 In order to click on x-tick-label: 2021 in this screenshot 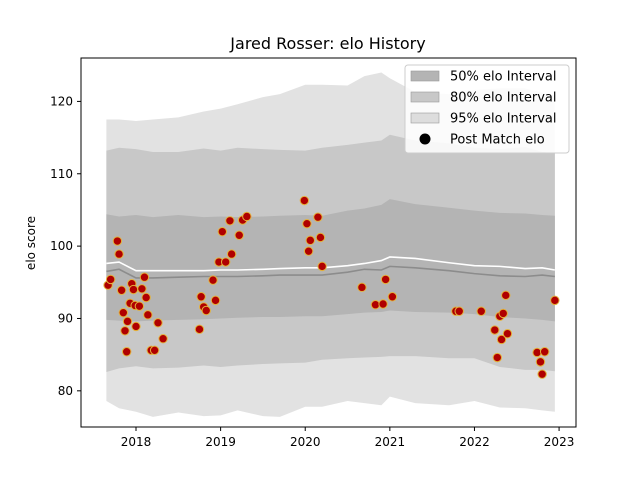, I will do `click(390, 442)`.